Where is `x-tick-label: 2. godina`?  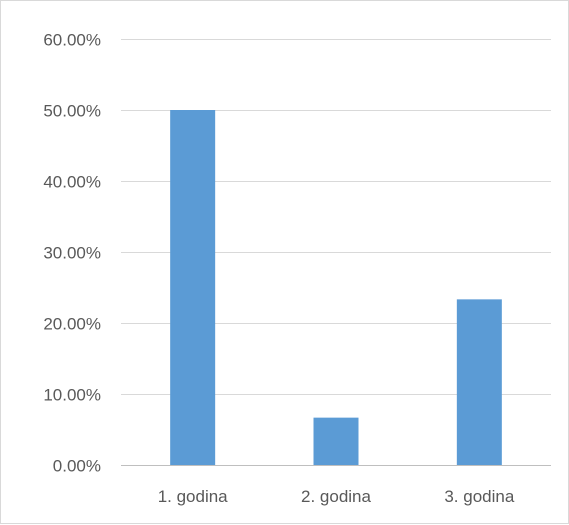 x-tick-label: 2. godina is located at coordinates (336, 496).